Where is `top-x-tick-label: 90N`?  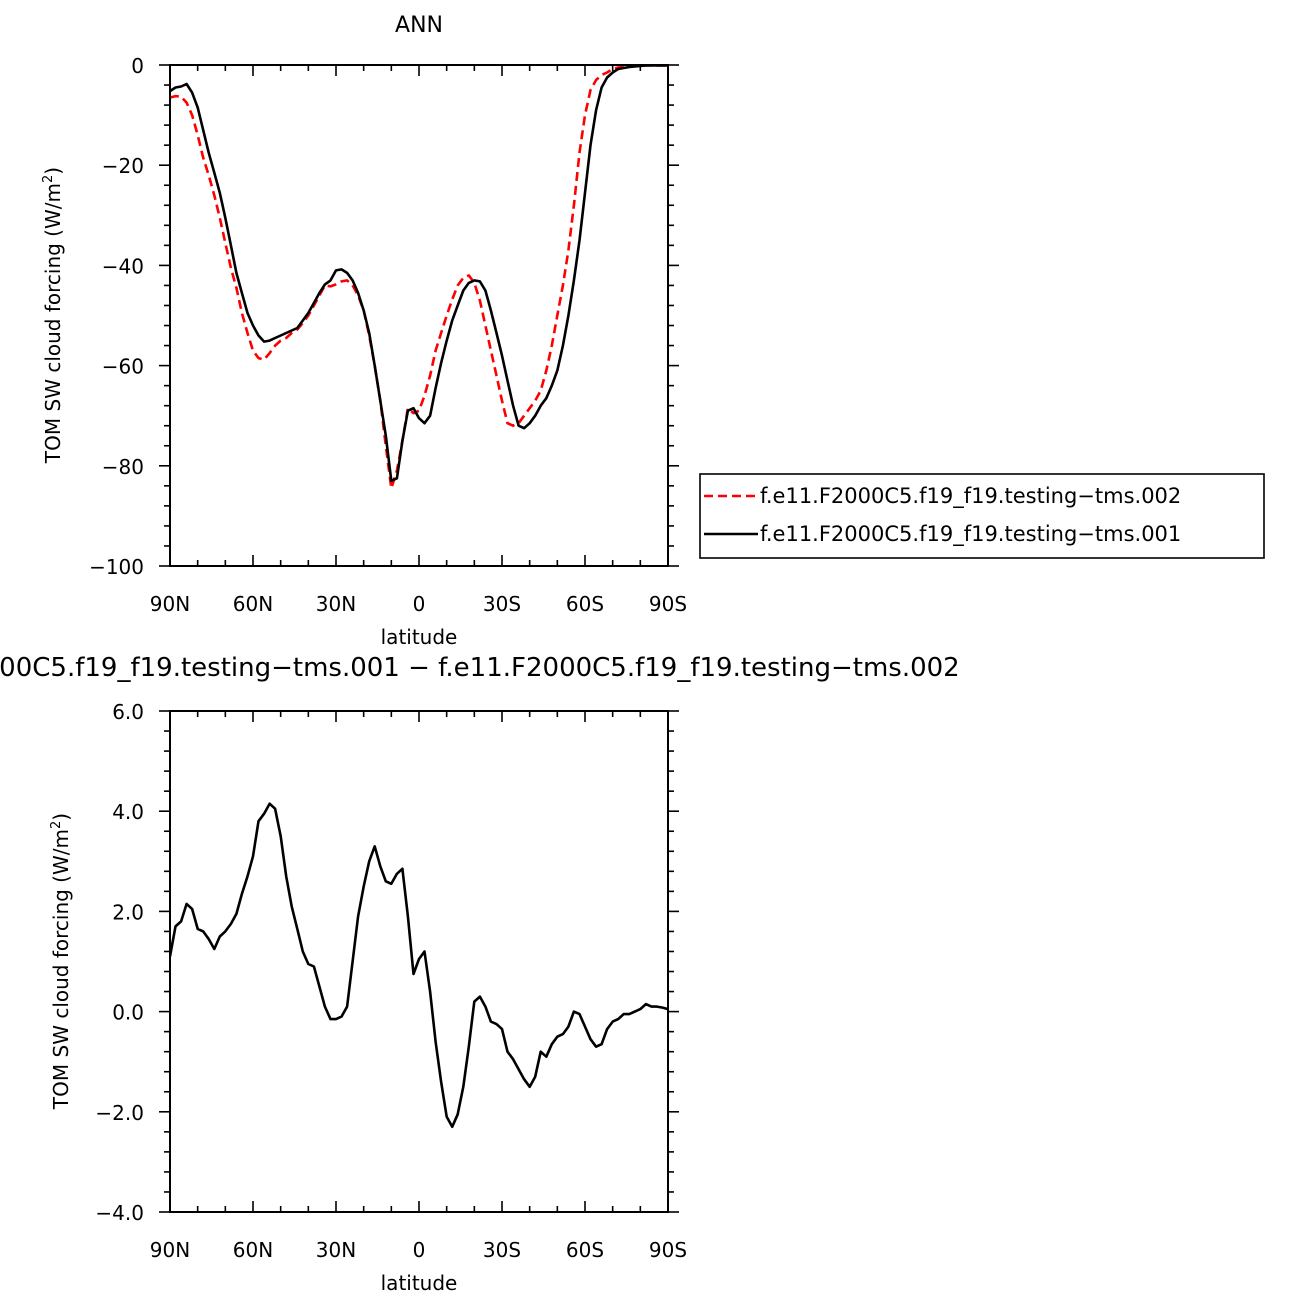 top-x-tick-label: 90N is located at coordinates (170, 604).